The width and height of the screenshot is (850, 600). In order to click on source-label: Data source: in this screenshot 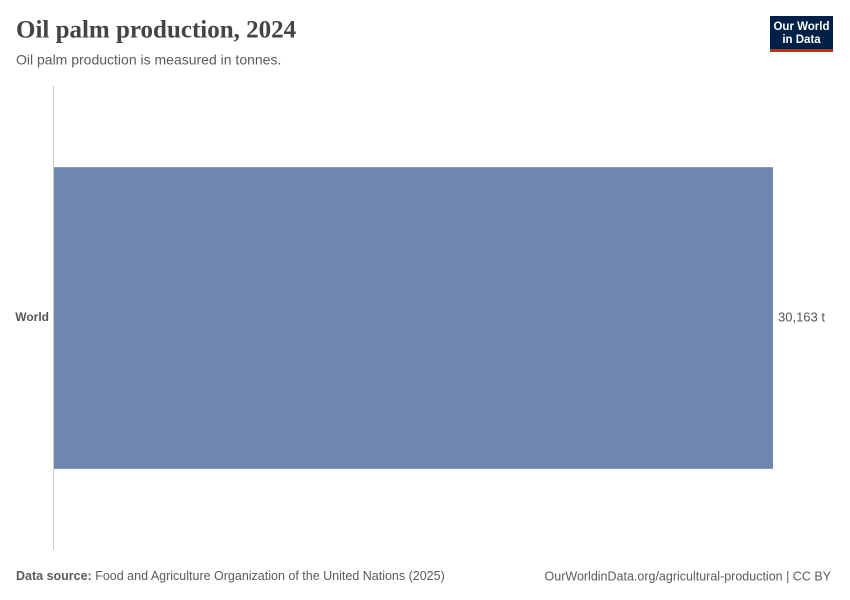, I will do `click(54, 576)`.